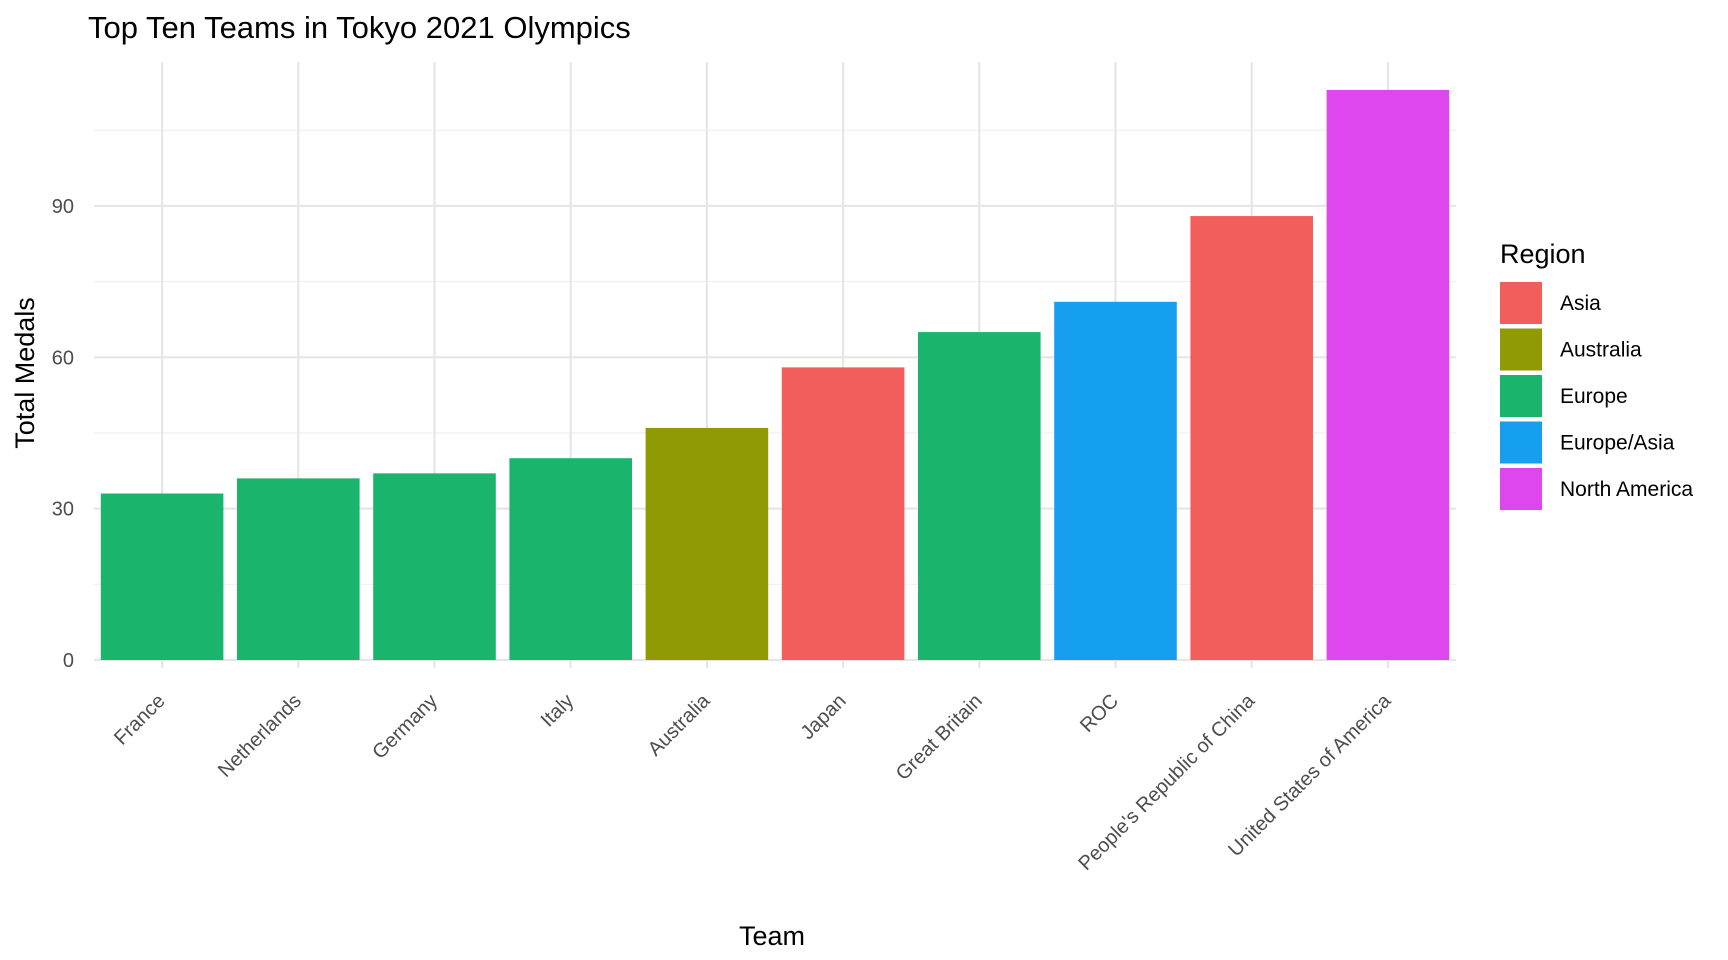 The height and width of the screenshot is (960, 1728). What do you see at coordinates (1543, 254) in the screenshot?
I see `legend-title: Region` at bounding box center [1543, 254].